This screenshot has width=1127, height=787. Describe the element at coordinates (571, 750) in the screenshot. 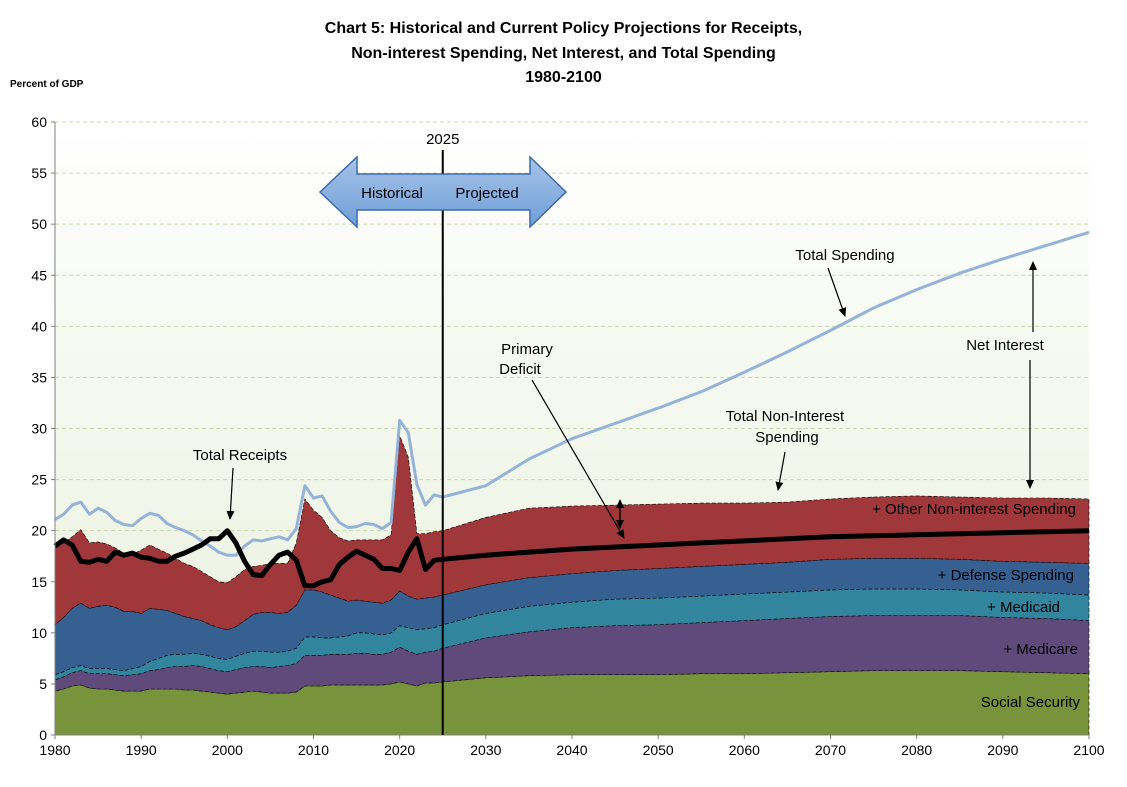

I see `x-tick-label: 2040` at that location.